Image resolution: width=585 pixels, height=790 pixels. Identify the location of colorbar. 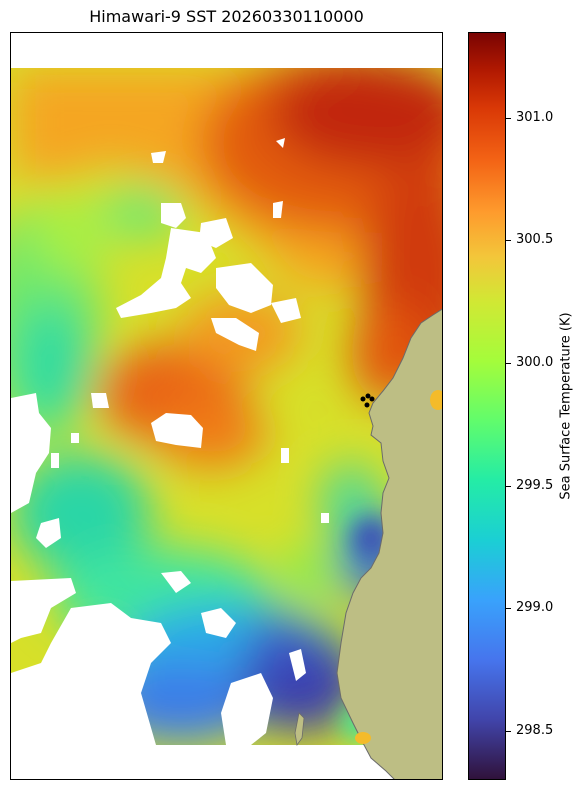
(487, 406).